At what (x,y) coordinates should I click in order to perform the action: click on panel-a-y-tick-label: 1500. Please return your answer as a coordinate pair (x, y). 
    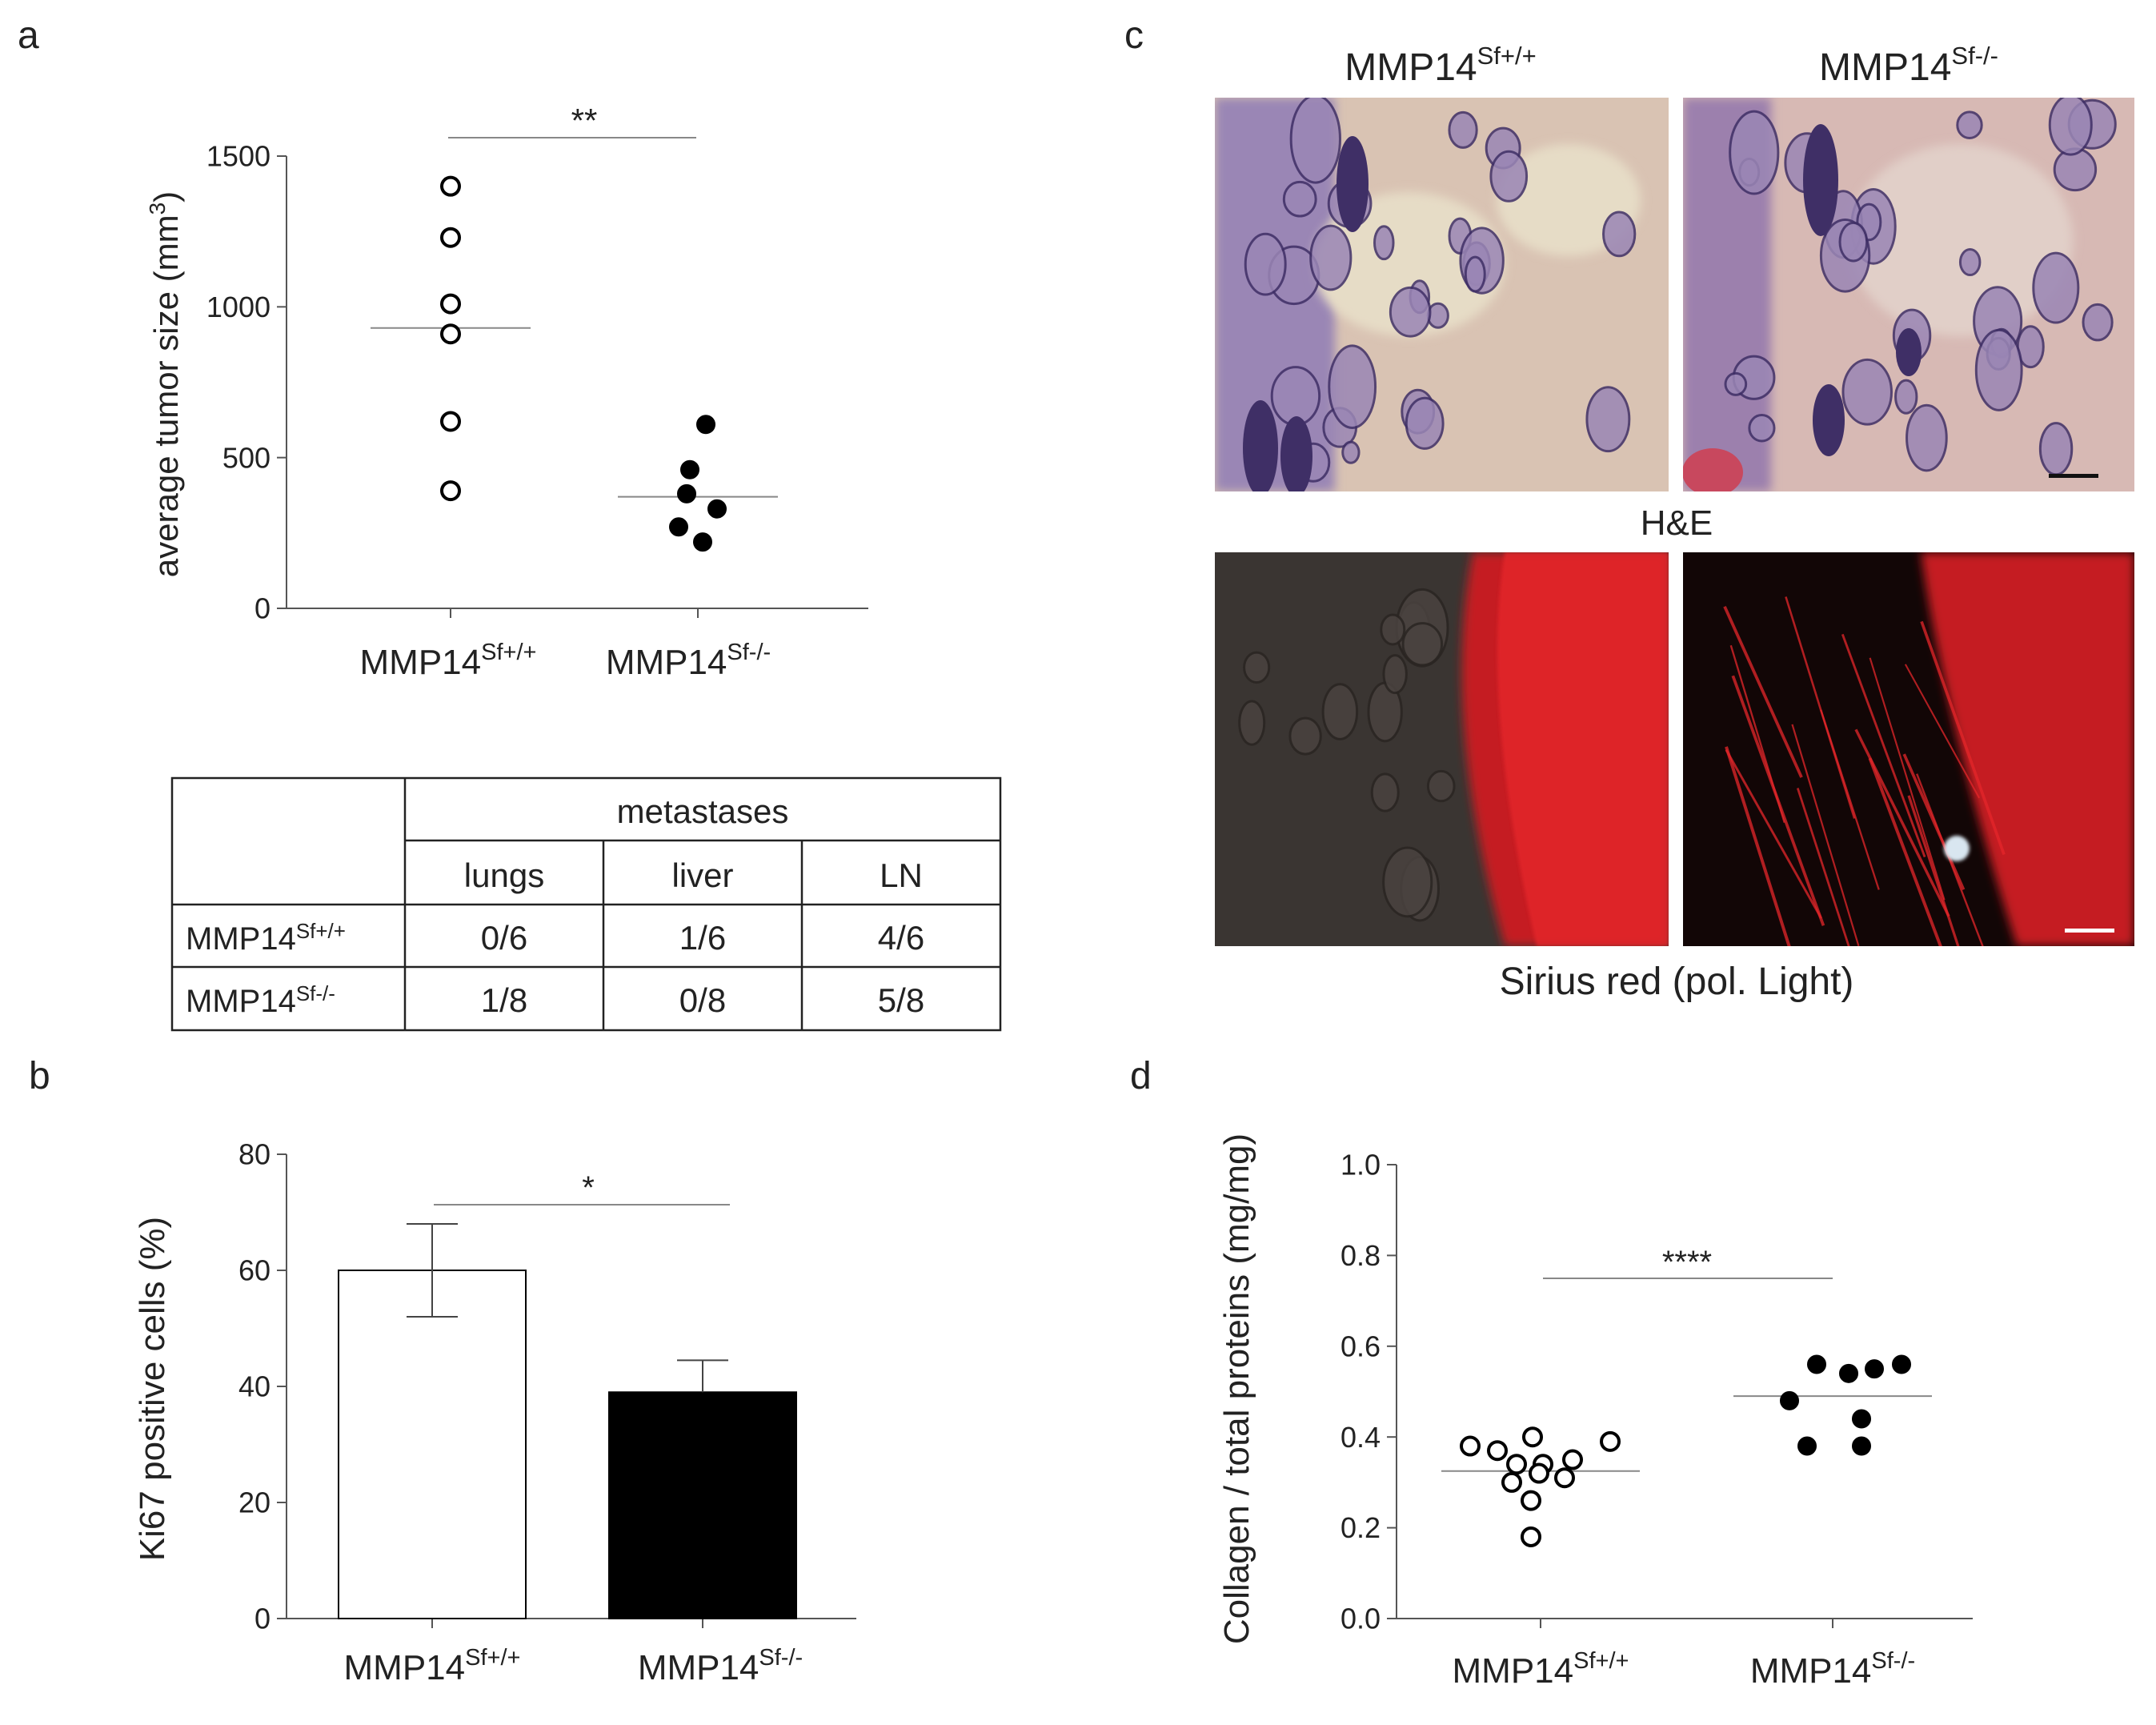
    Looking at the image, I should click on (238, 156).